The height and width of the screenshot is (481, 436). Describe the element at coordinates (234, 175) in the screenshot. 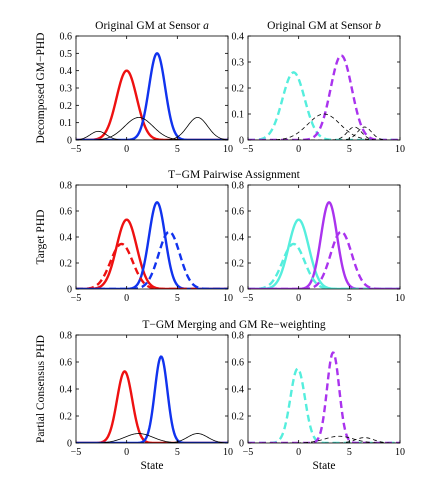

I see `chart-title: T−GM Pairwise Assignment` at that location.